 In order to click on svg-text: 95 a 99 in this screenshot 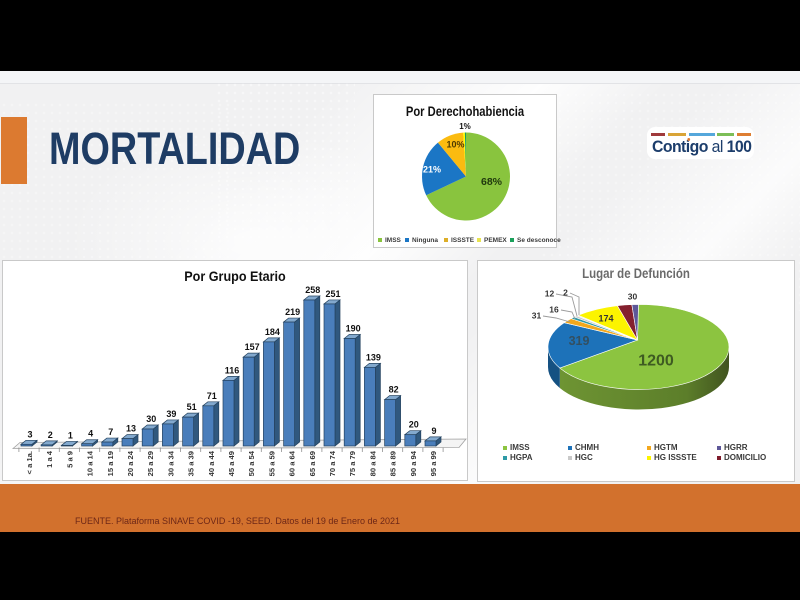, I will do `click(433, 463)`.